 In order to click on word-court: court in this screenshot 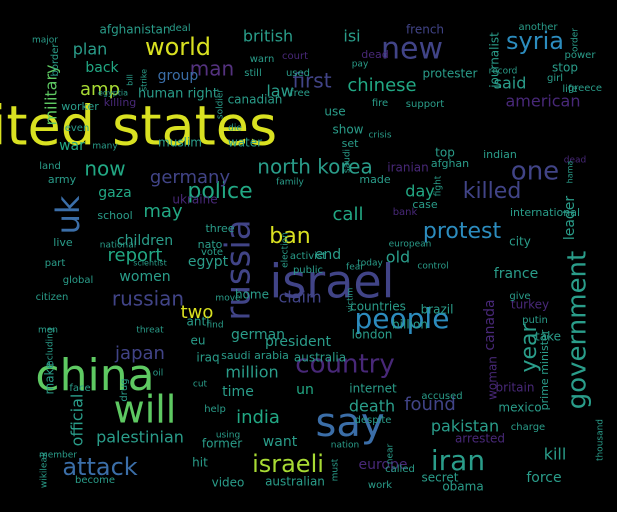, I will do `click(295, 56)`.